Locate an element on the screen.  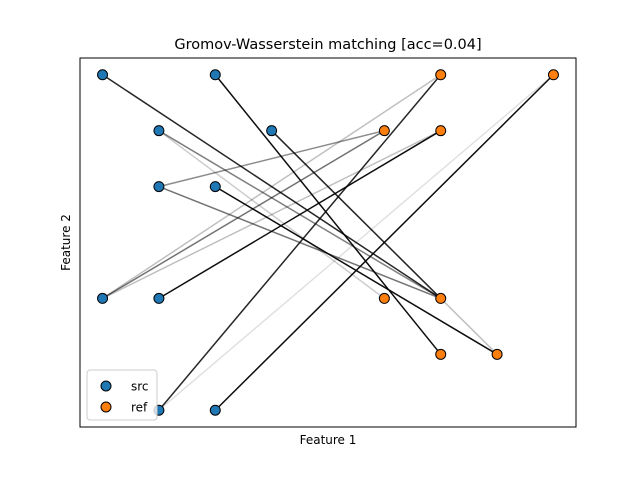
legend: src ref is located at coordinates (122, 395).